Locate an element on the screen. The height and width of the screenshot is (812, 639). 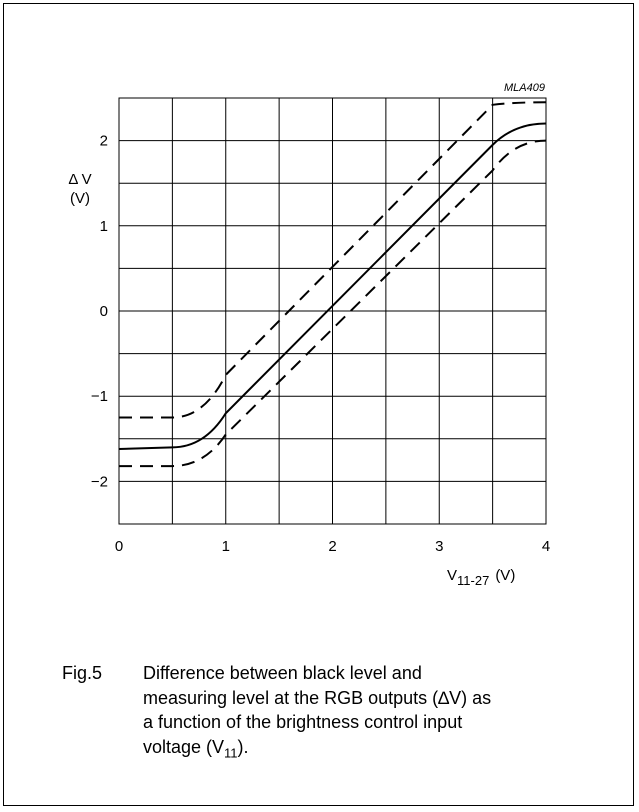
caption-line-4-subscript: 11 is located at coordinates (231, 753).